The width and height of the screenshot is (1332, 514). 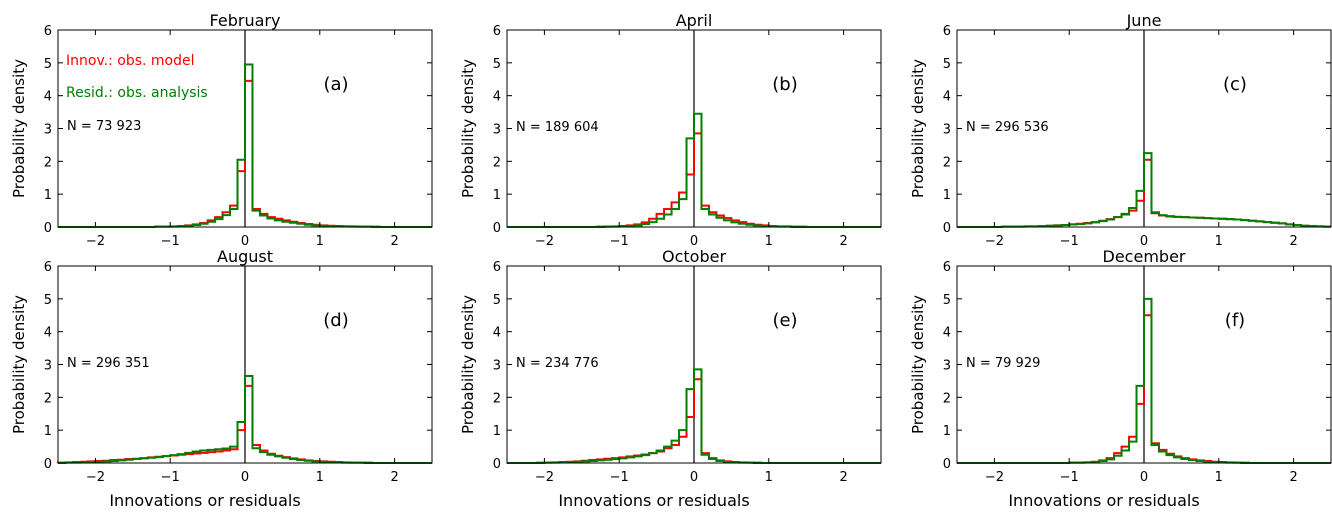 I want to click on legend-innovations: Innov.: obs. model, so click(x=130, y=61).